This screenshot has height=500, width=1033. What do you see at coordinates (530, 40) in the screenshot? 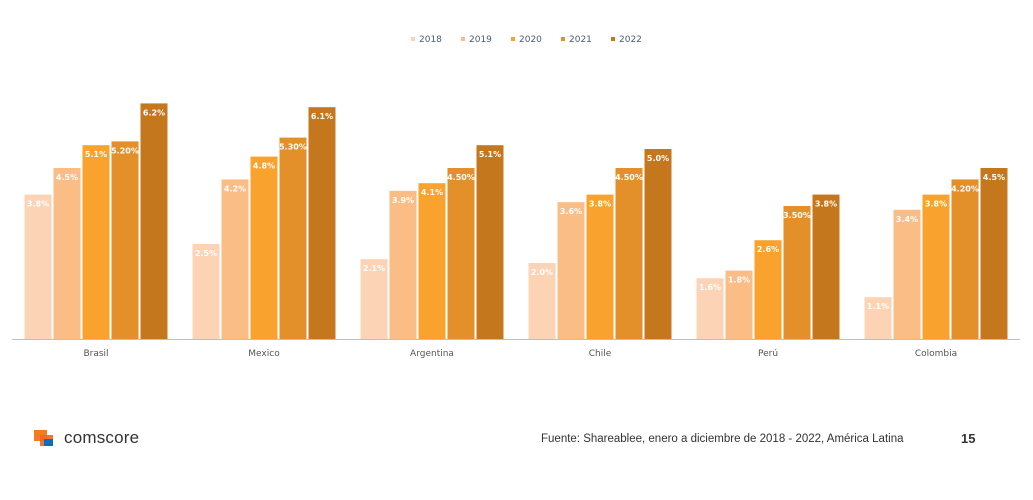
I see `legend-label: 2020` at bounding box center [530, 40].